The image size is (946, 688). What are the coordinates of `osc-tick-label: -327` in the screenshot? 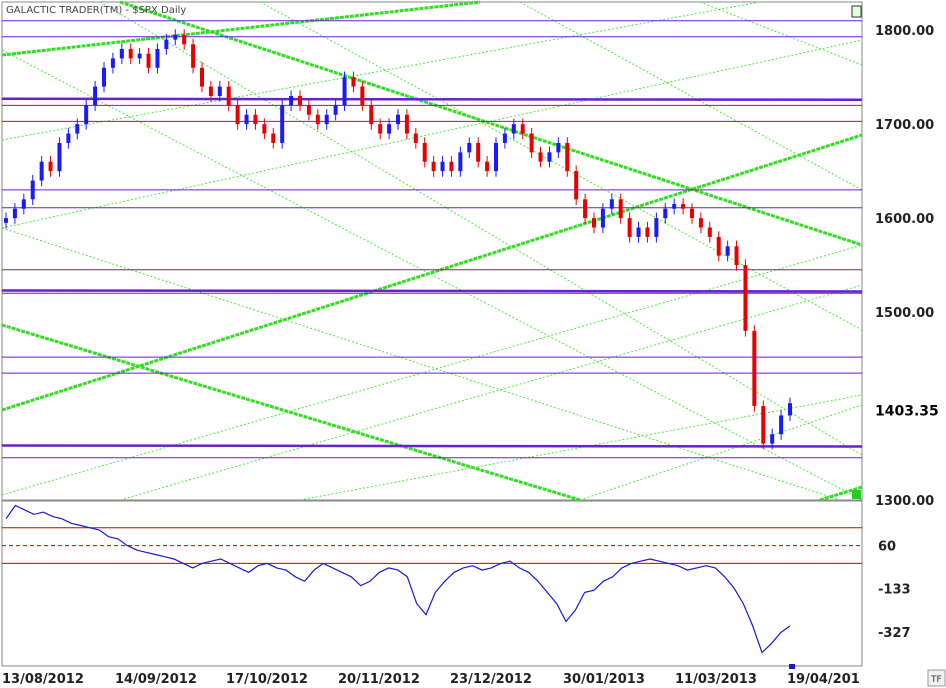 It's located at (894, 633).